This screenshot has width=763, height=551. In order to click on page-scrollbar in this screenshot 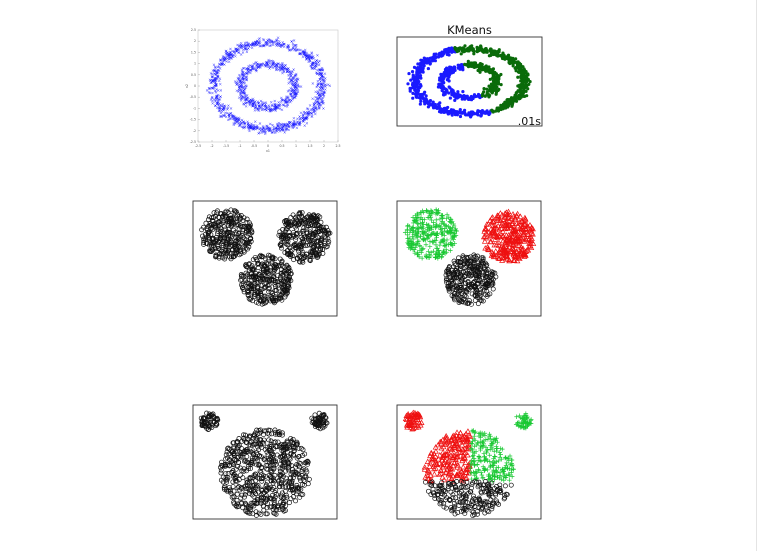, I will do `click(759, 275)`.